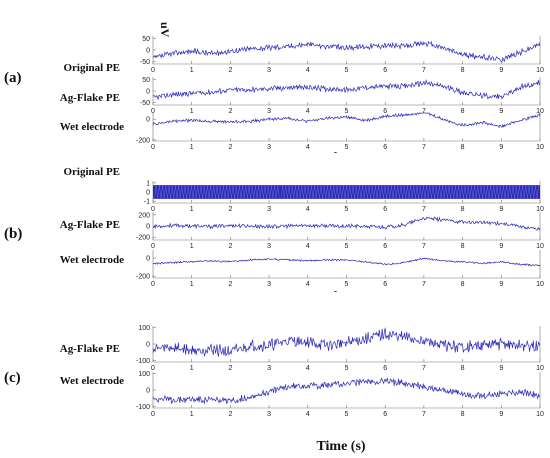 This screenshot has width=550, height=458. Describe the element at coordinates (13, 234) in the screenshot. I see `panel-label-b: (b)` at that location.